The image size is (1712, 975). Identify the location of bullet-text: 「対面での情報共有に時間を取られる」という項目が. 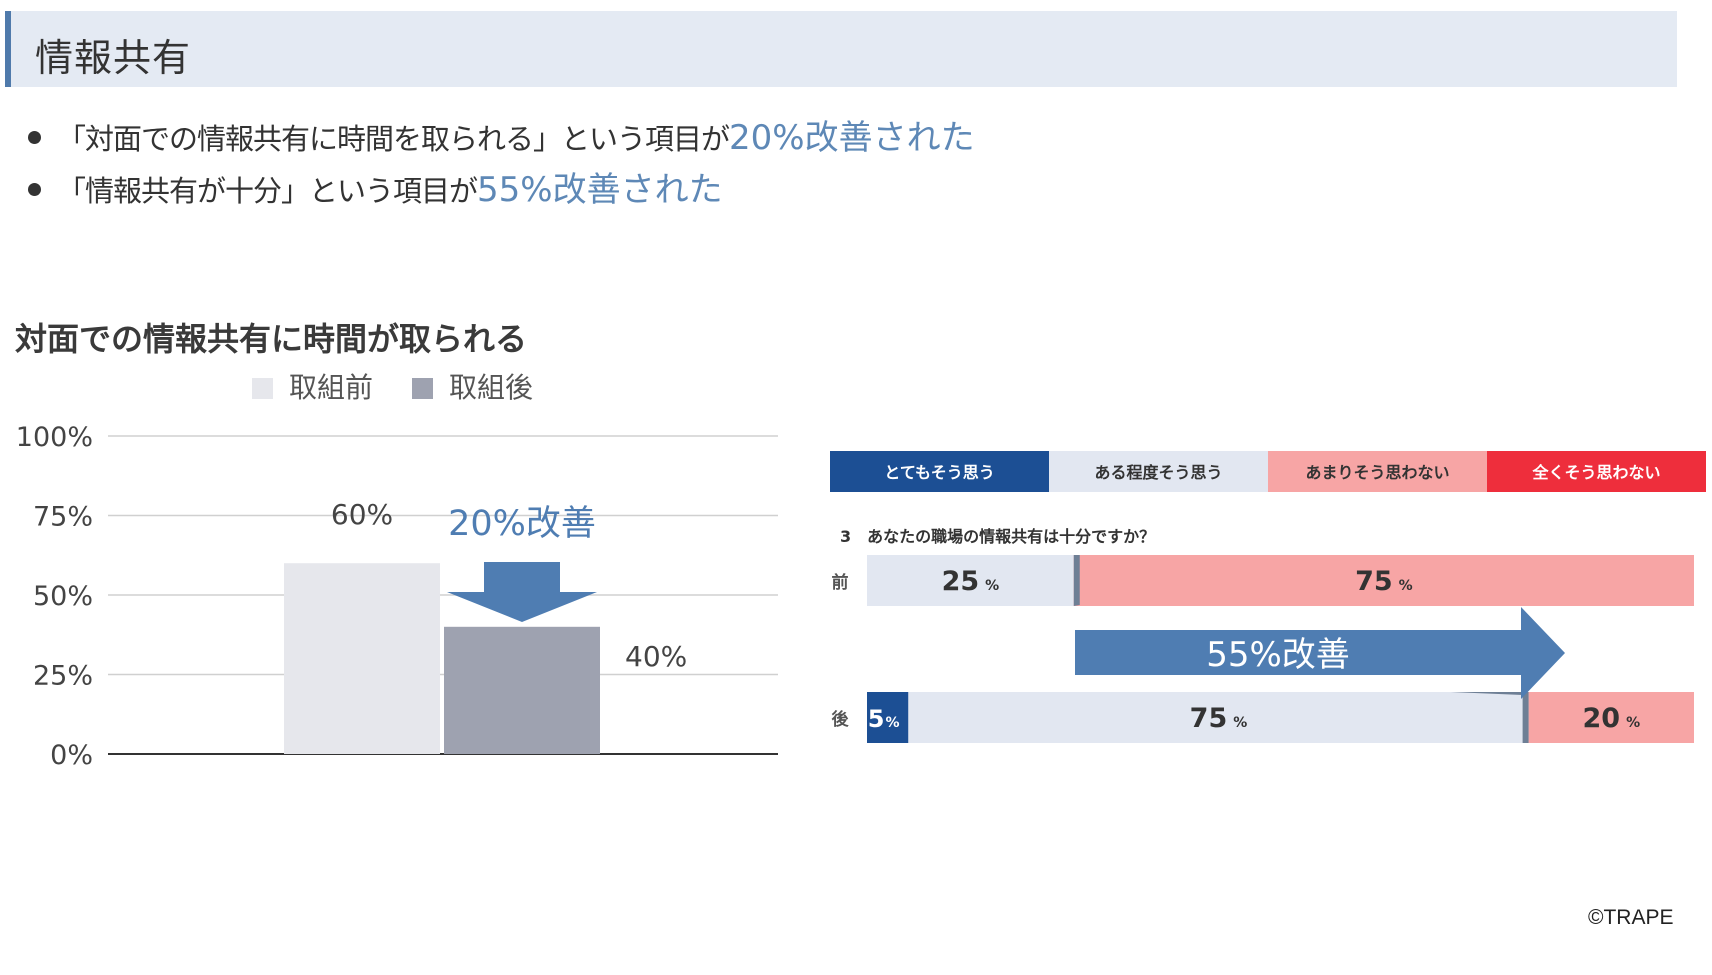
(393, 139).